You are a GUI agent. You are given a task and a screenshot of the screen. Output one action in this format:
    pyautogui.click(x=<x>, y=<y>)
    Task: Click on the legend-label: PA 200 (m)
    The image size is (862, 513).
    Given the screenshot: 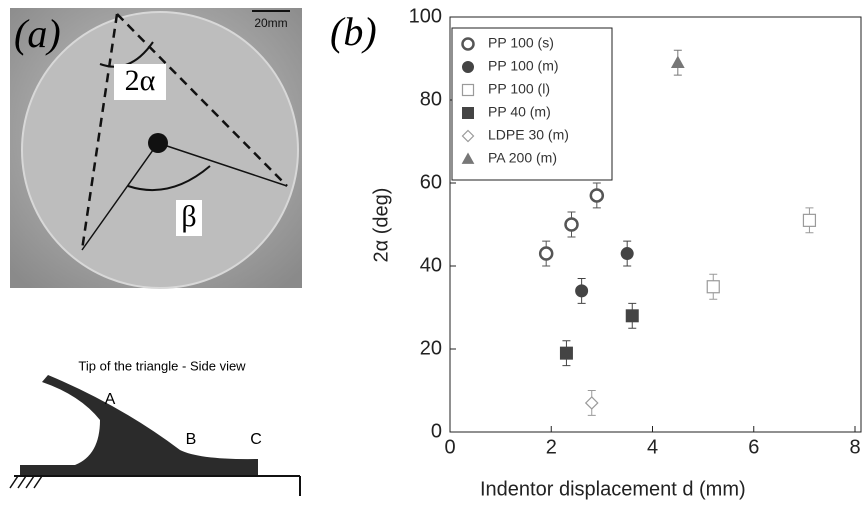 What is the action you would take?
    pyautogui.click(x=522, y=158)
    